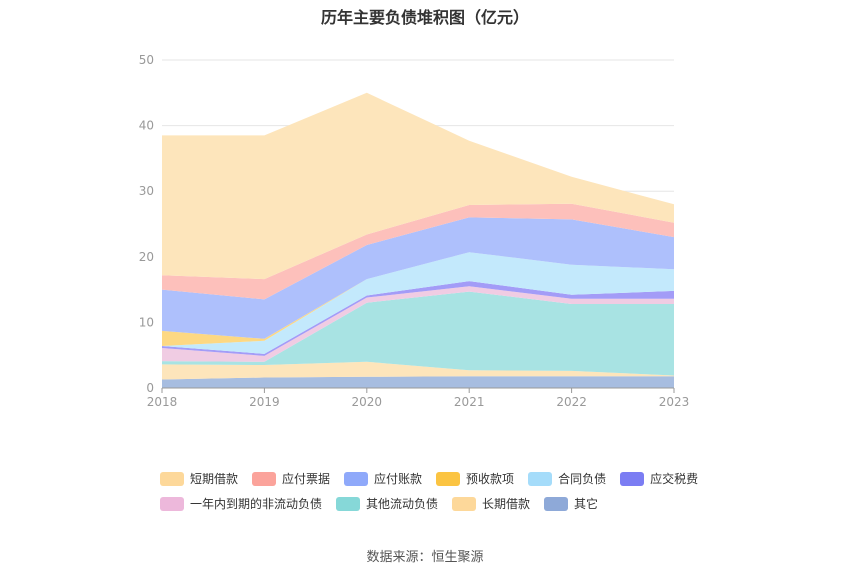  I want to click on y-tick-label: 0, so click(150, 388).